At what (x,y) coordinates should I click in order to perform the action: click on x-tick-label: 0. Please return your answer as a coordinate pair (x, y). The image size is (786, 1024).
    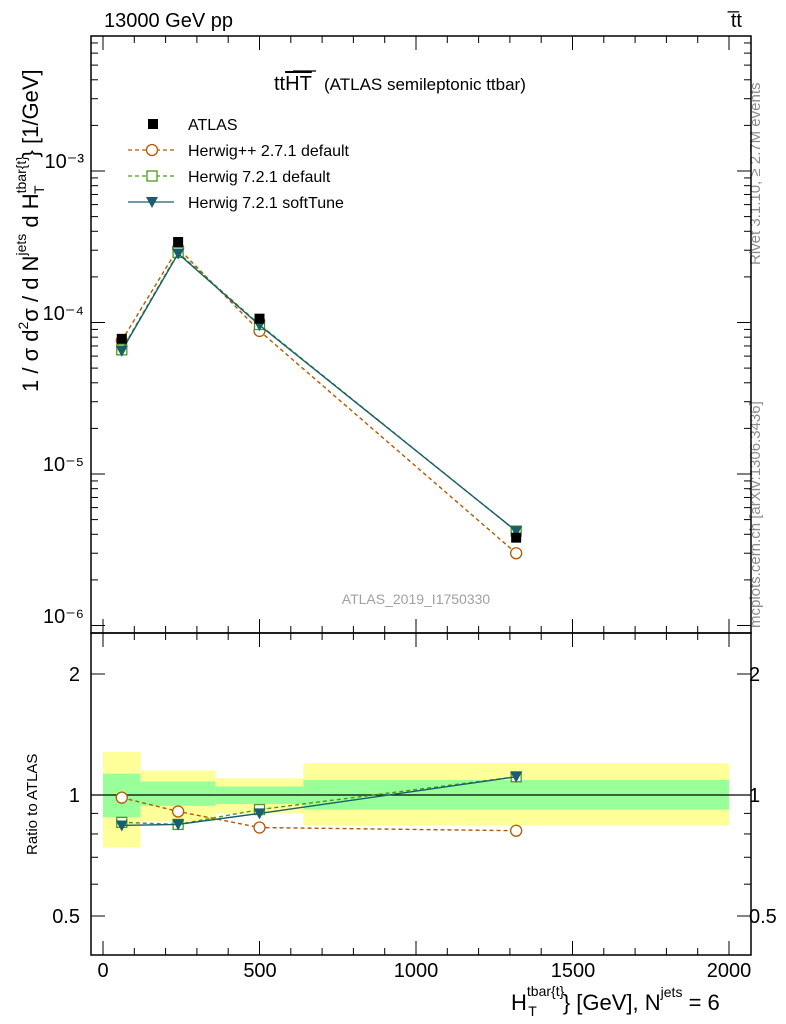
    Looking at the image, I should click on (102, 971).